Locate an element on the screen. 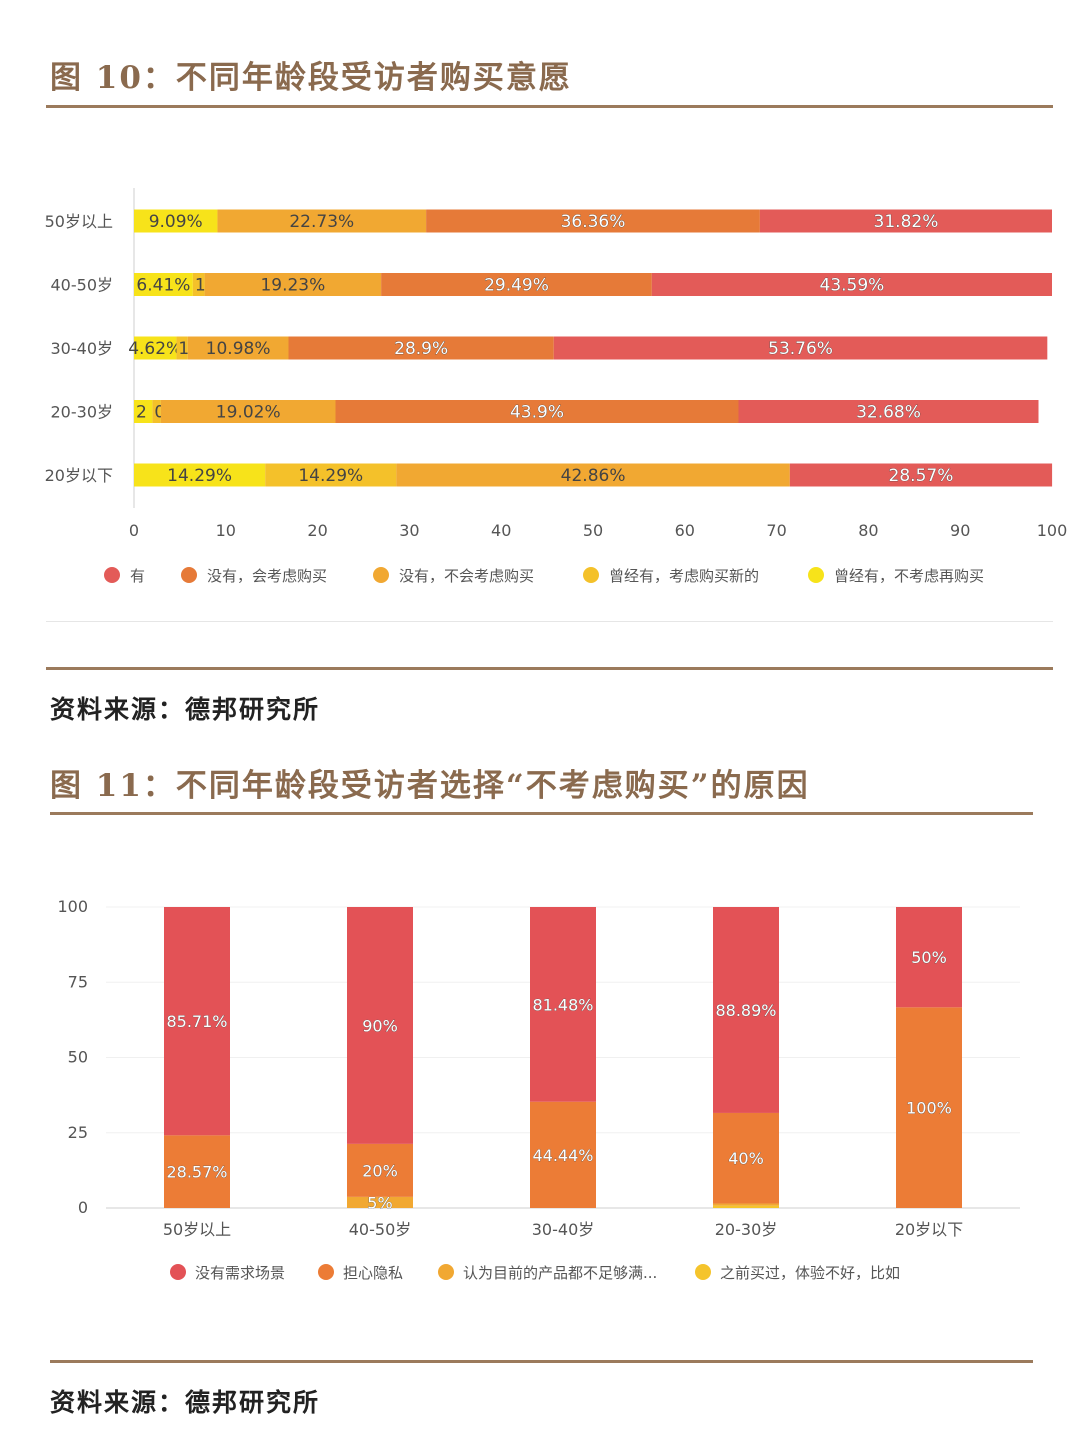 The image size is (1080, 1440). legend-label-曾经有-考虑购买新的: 曾经有，考虑购买新的 is located at coordinates (684, 576).